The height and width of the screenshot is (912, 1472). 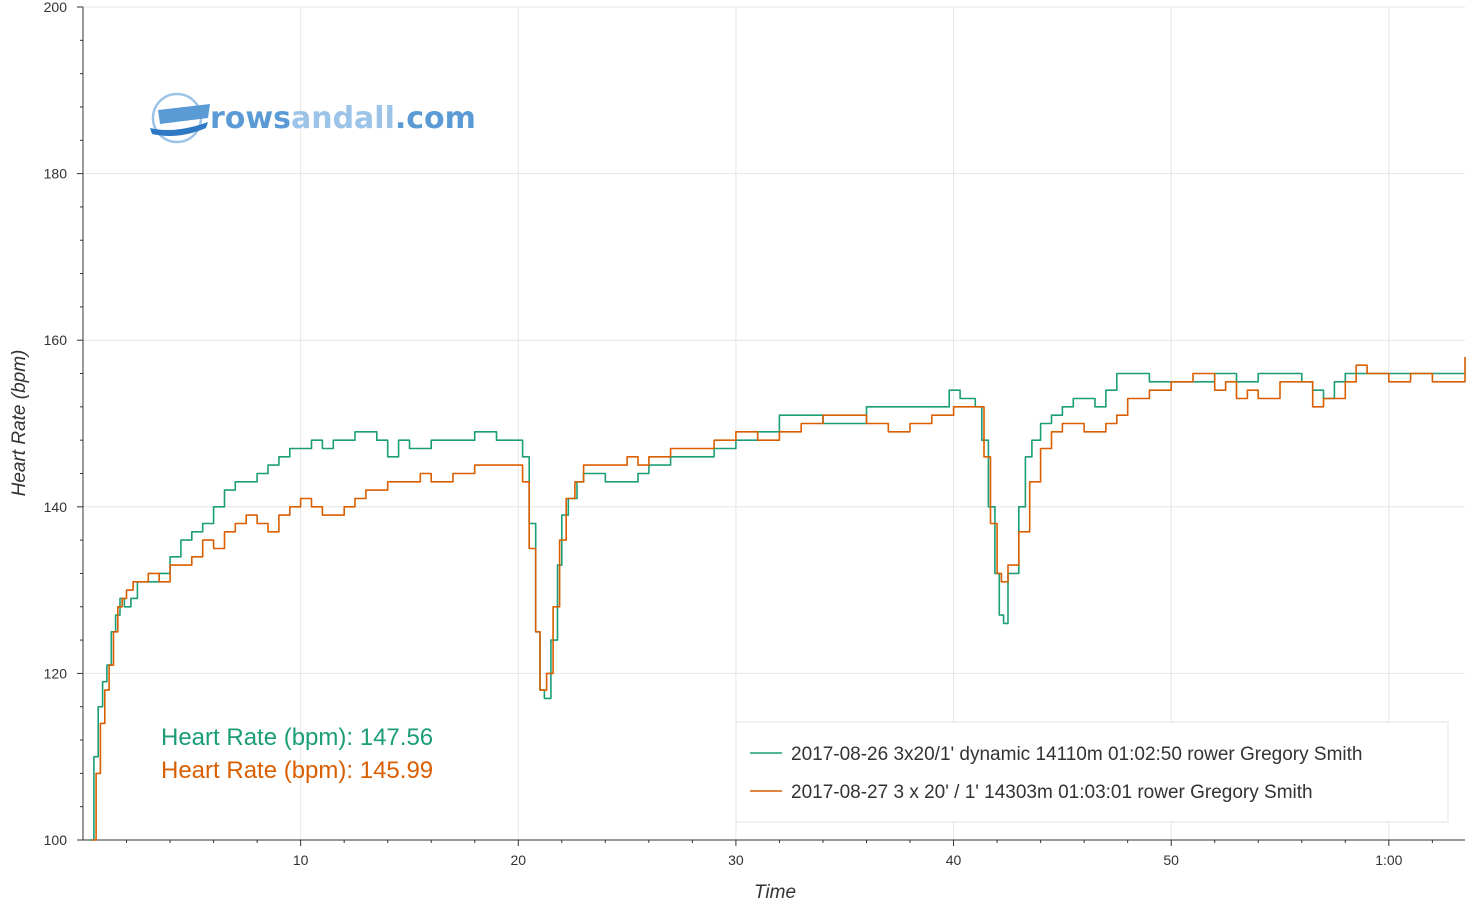 What do you see at coordinates (180, 118) in the screenshot?
I see `rowing-shell-icon` at bounding box center [180, 118].